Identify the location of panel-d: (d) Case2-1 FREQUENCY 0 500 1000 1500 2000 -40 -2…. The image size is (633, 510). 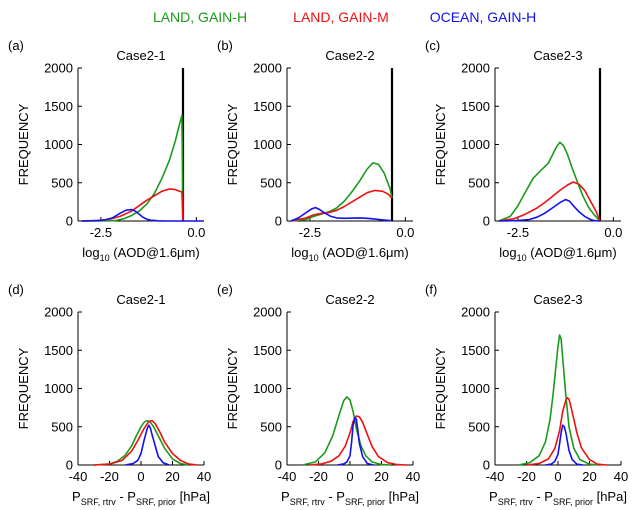
(109, 394).